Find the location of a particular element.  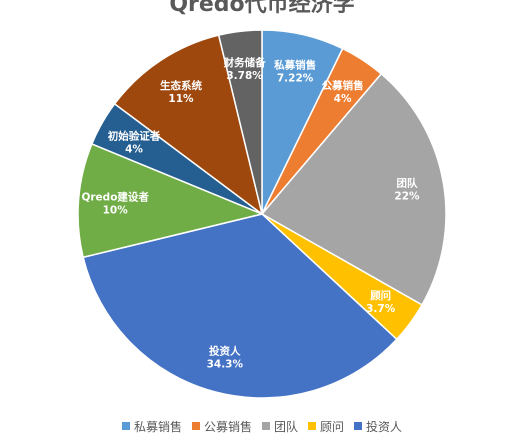

chart-legend: 私募销售 公募销售 团队 顾问 投资人 is located at coordinates (262, 426).